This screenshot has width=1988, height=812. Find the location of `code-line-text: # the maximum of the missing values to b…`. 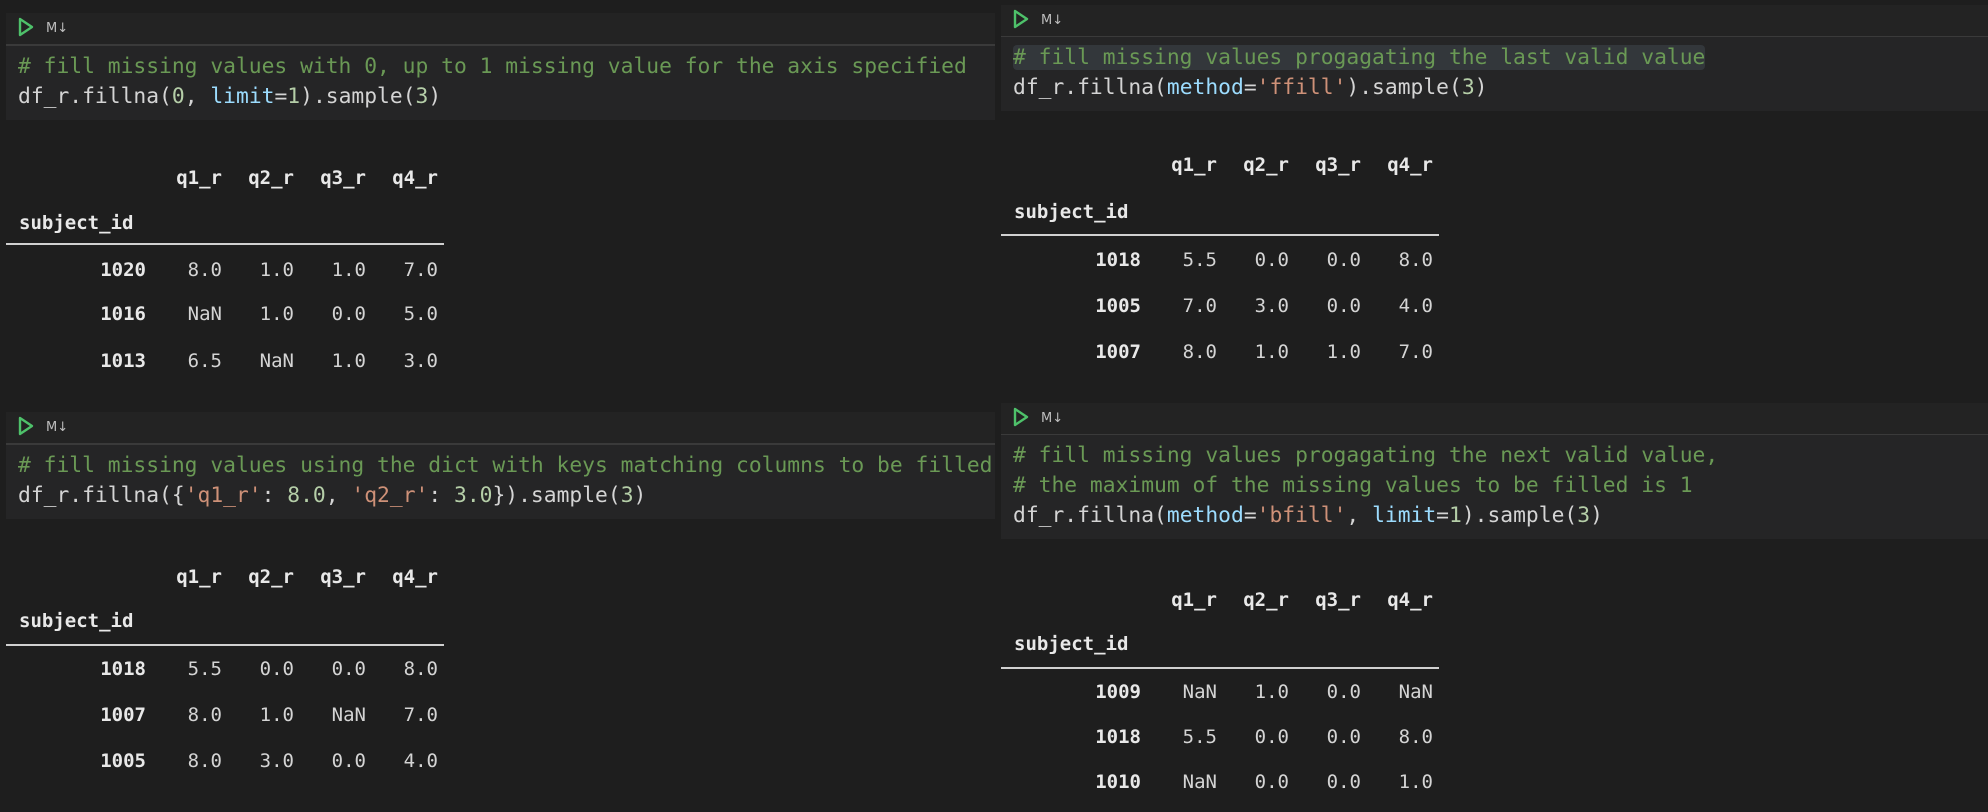

code-line-text: # the maximum of the missing values to b… is located at coordinates (1353, 485).